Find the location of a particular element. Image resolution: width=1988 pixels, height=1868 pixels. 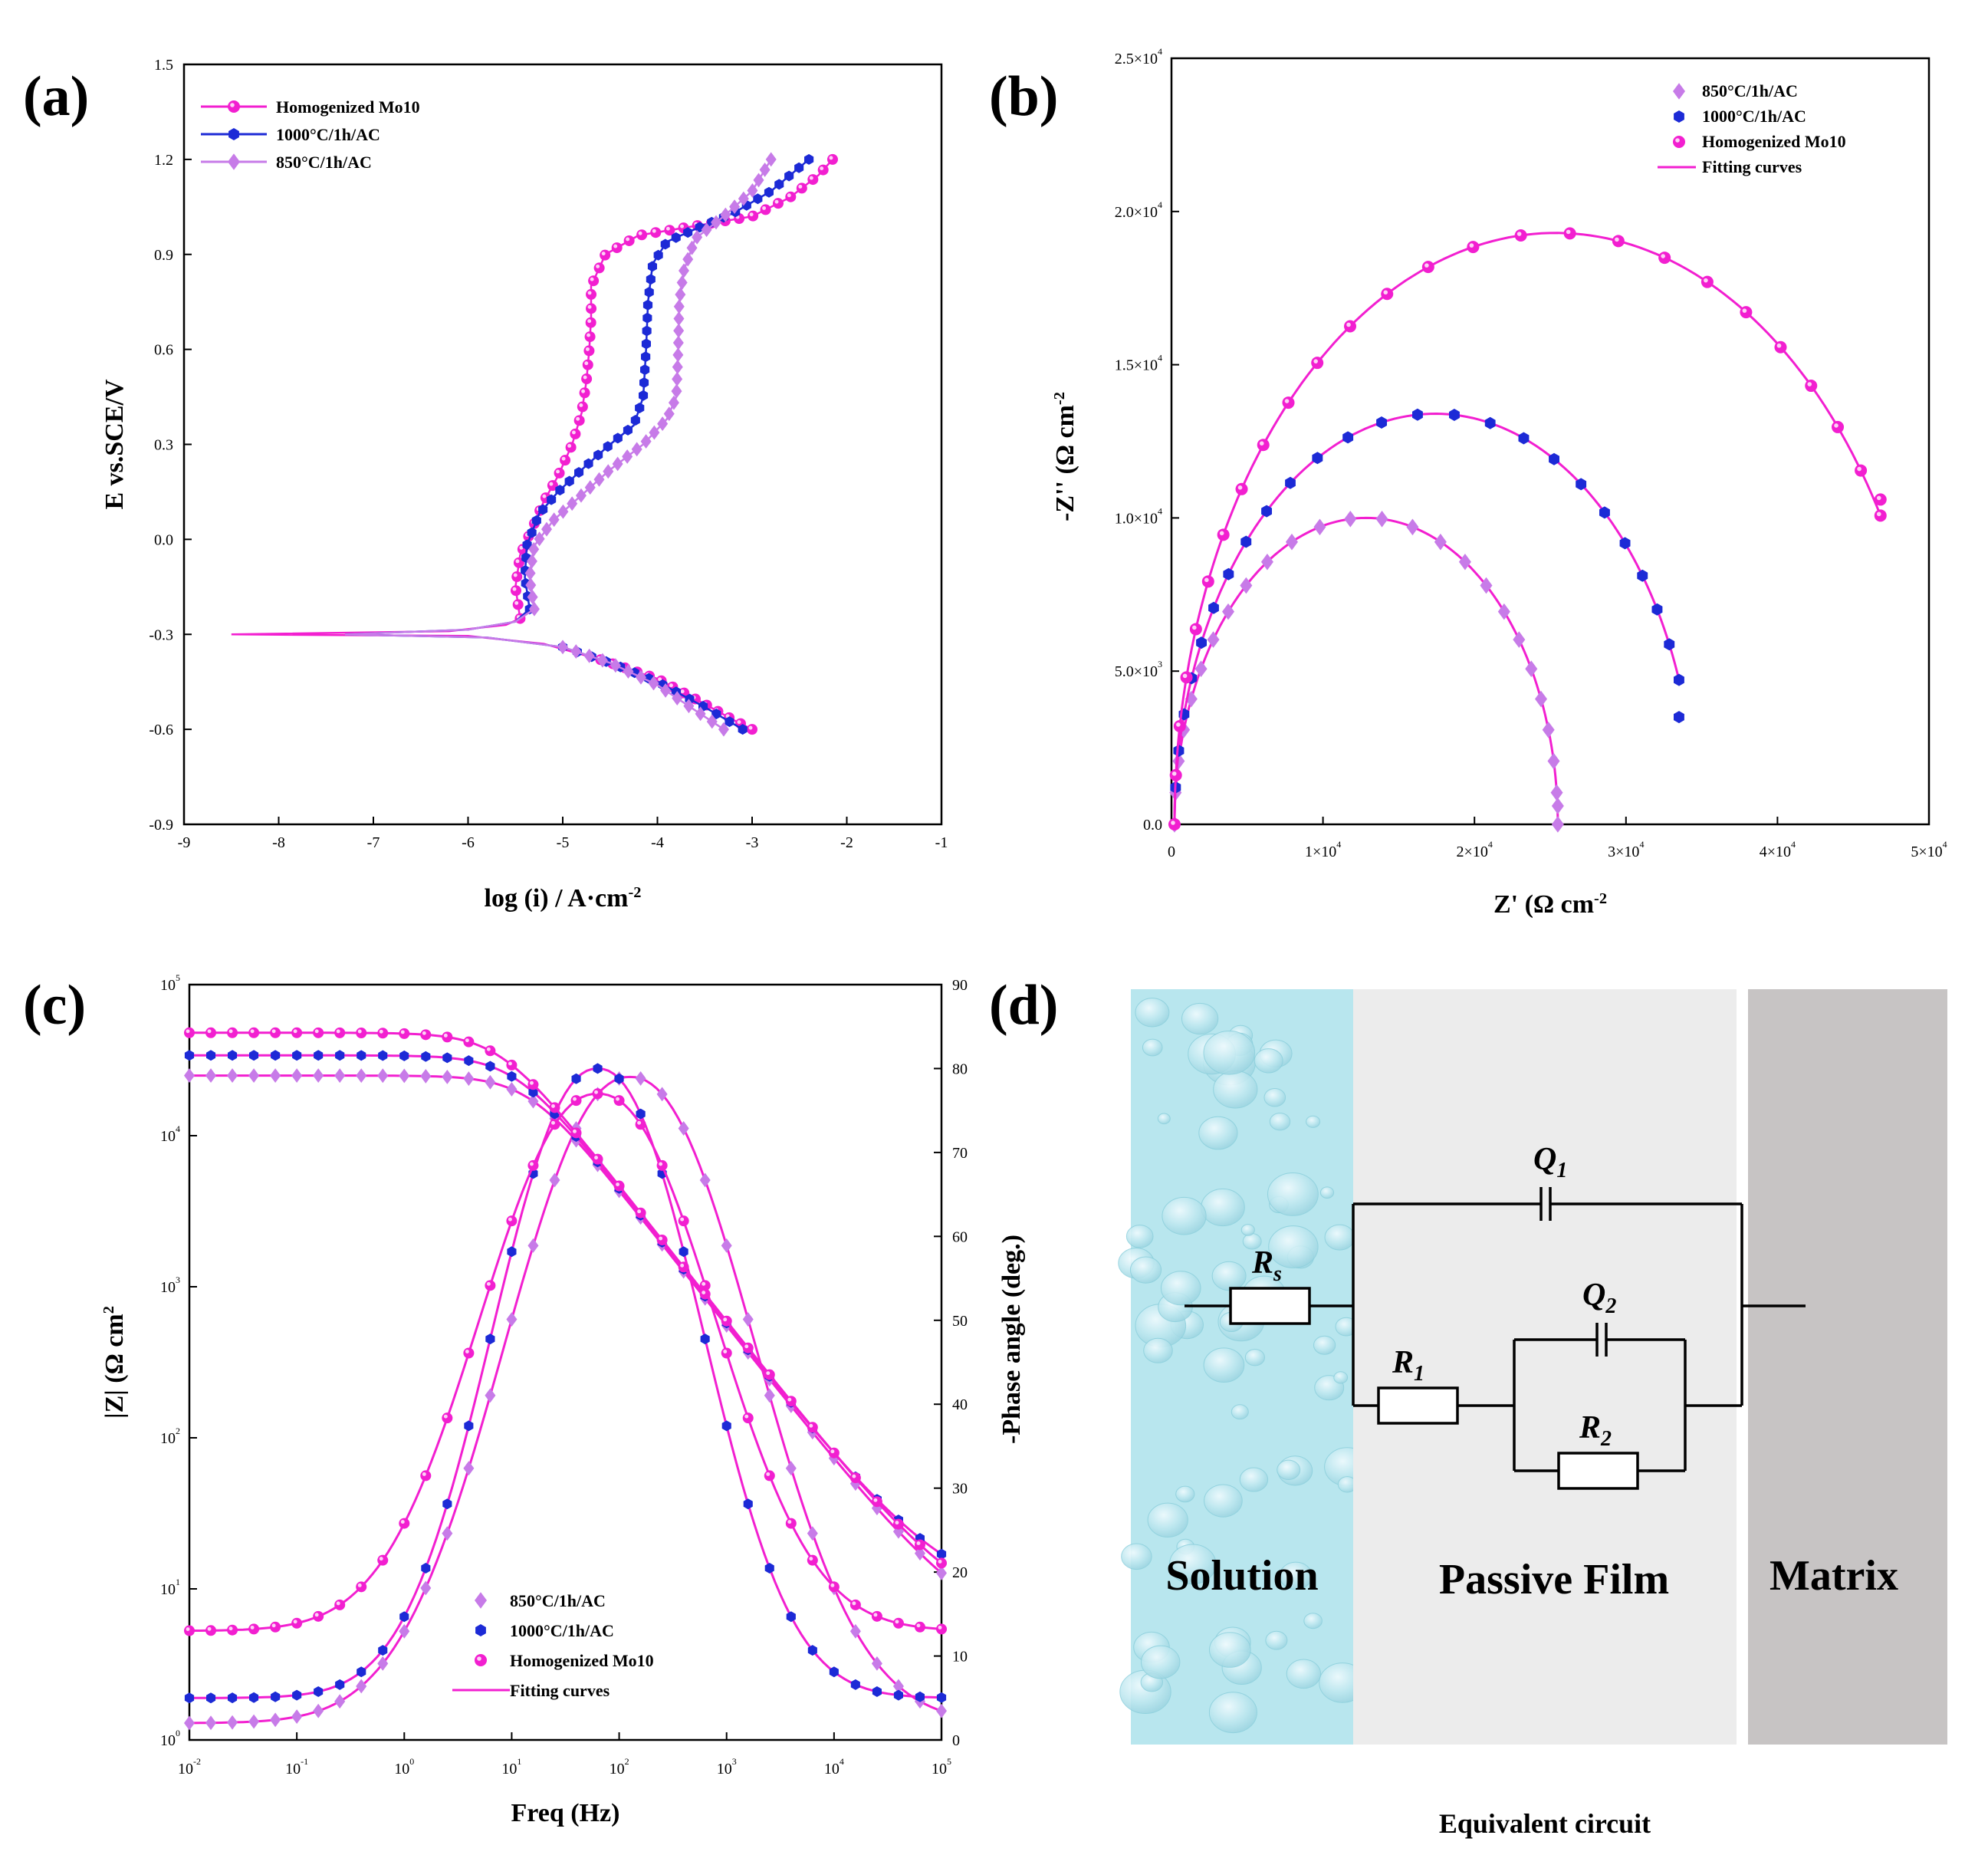

circuit-wires is located at coordinates (1496, 1338).